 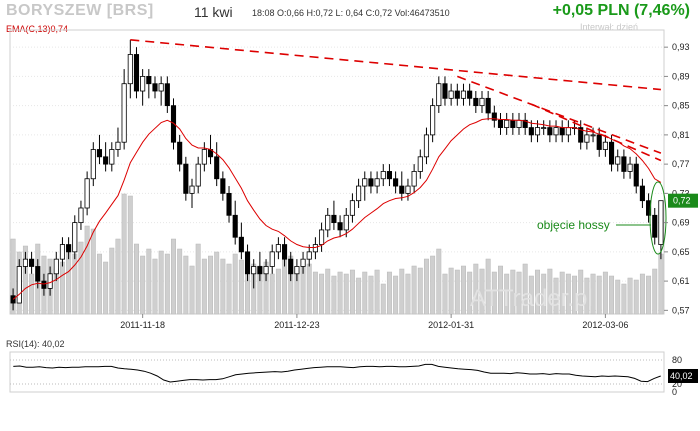 What do you see at coordinates (677, 384) in the screenshot?
I see `rsi-tick-label: 20` at bounding box center [677, 384].